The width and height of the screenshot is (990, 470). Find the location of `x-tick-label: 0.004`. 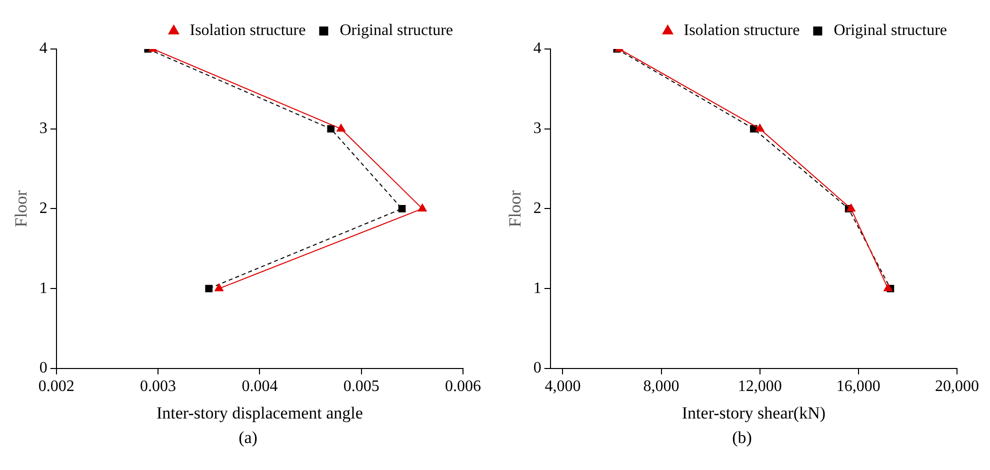

x-tick-label: 0.004 is located at coordinates (260, 387).